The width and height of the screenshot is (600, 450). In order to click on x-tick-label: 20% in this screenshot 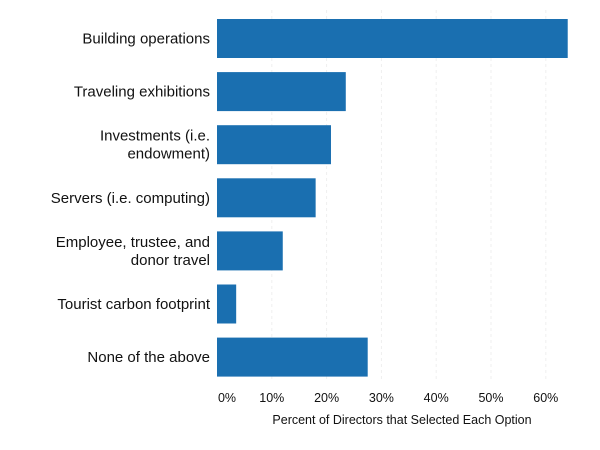, I will do `click(326, 398)`.